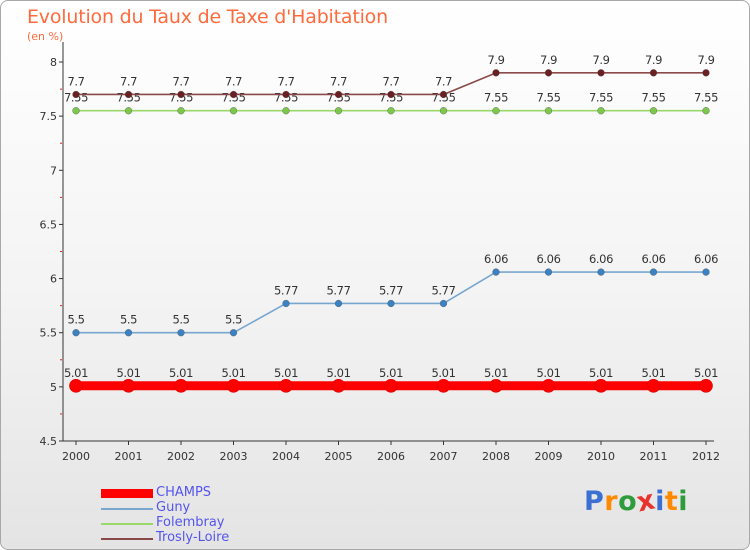  What do you see at coordinates (49, 441) in the screenshot?
I see `y-tick-label: 4.5` at bounding box center [49, 441].